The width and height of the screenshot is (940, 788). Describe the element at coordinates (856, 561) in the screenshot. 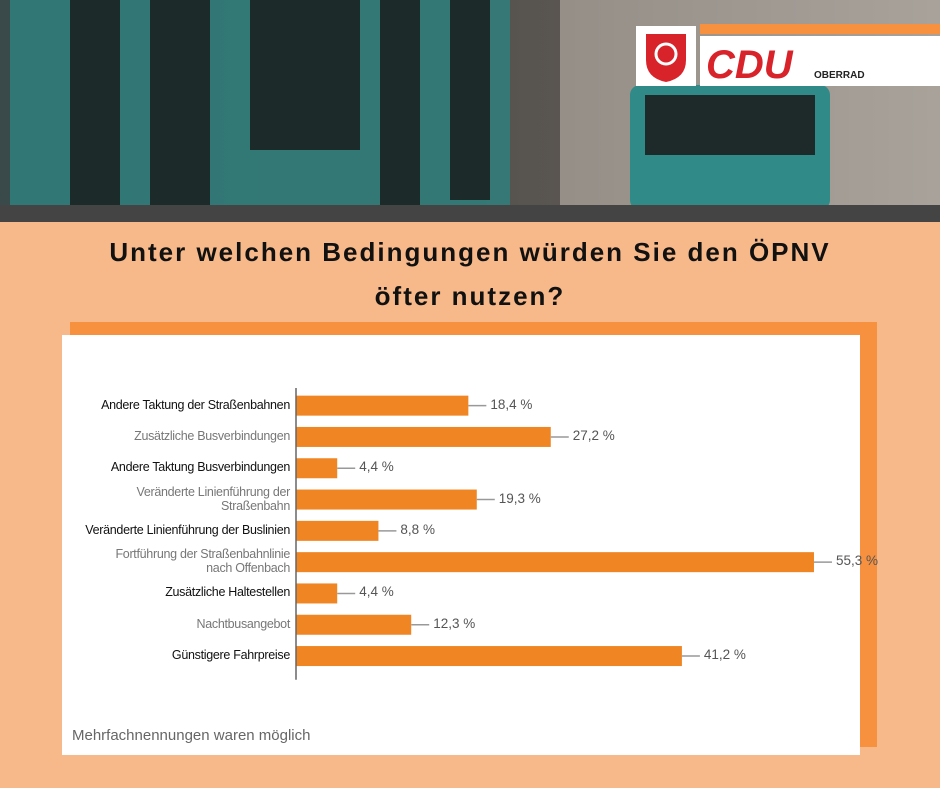

I see `value-label: 55,3 %` at that location.